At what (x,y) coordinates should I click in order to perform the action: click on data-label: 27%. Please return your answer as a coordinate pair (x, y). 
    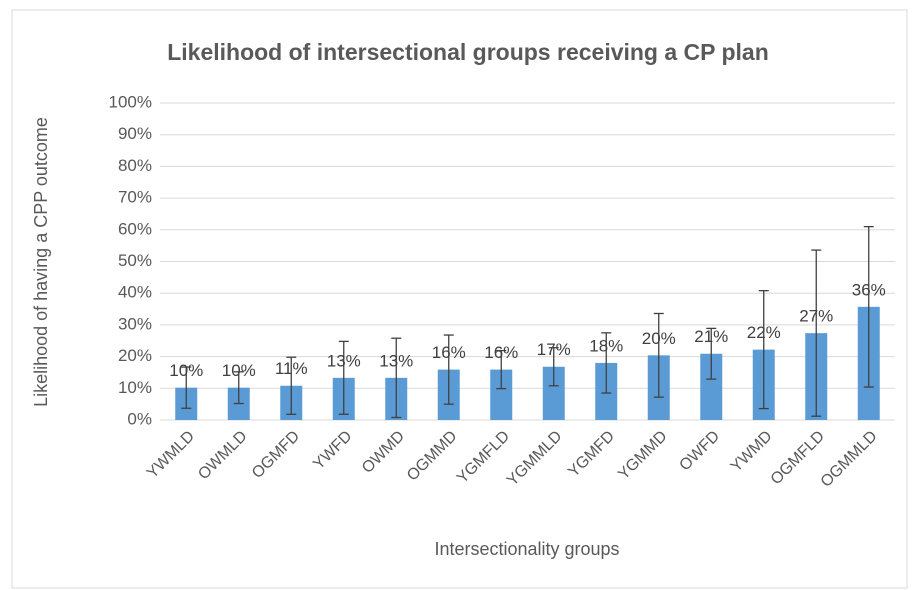
    Looking at the image, I should click on (816, 316).